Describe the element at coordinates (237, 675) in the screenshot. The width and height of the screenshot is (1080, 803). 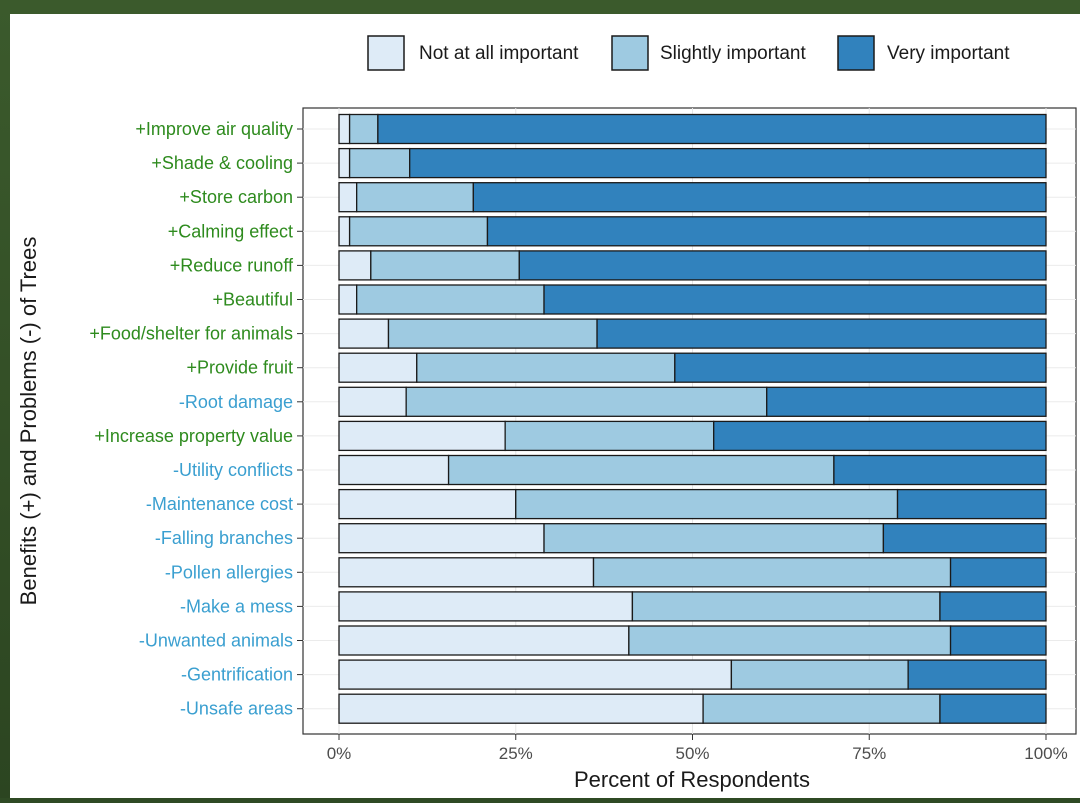
I see `y-tick-label: -Gentrification` at that location.